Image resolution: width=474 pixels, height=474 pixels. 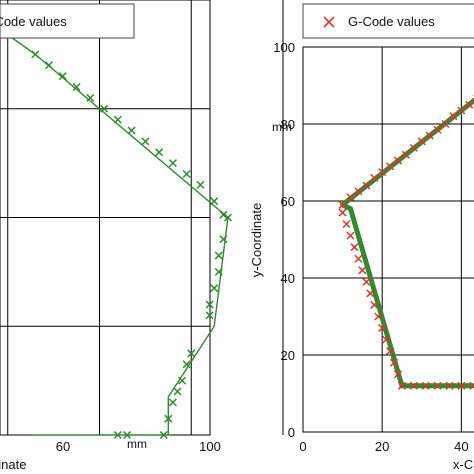 I want to click on right-legend-marker, so click(x=329, y=22).